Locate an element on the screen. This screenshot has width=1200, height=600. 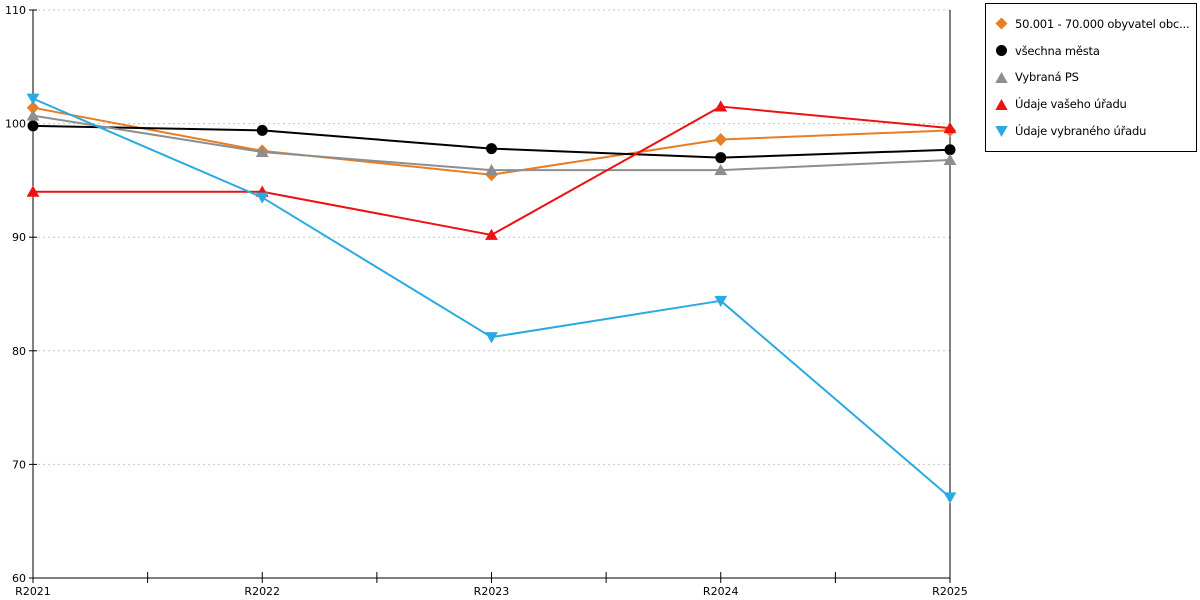
legend-label: Údaje vašeho úřadu is located at coordinates (1071, 104).